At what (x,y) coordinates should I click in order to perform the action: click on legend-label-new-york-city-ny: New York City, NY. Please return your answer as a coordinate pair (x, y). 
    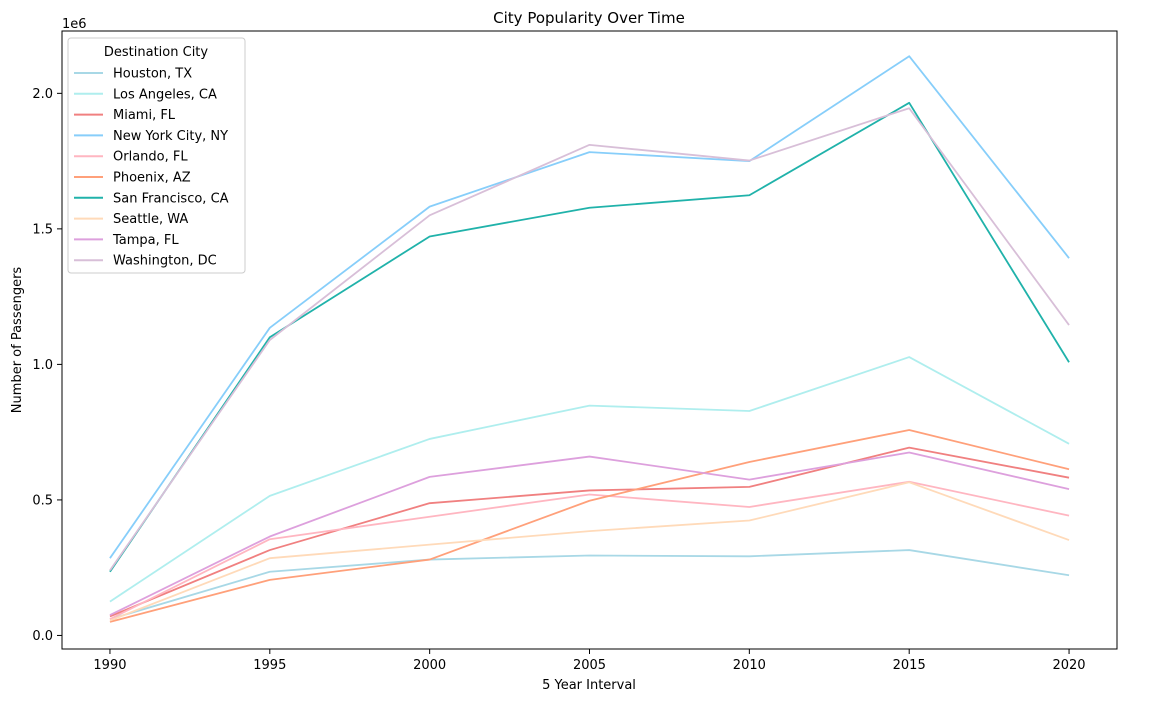
    Looking at the image, I should click on (170, 136).